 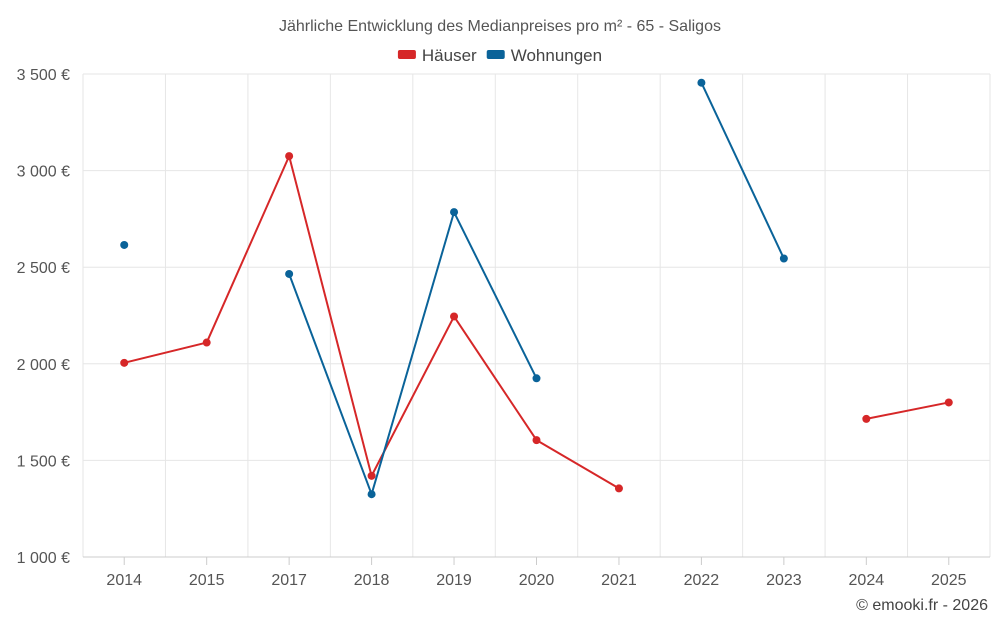 I want to click on credit-text: © emooki.fr - 2026, so click(x=922, y=605).